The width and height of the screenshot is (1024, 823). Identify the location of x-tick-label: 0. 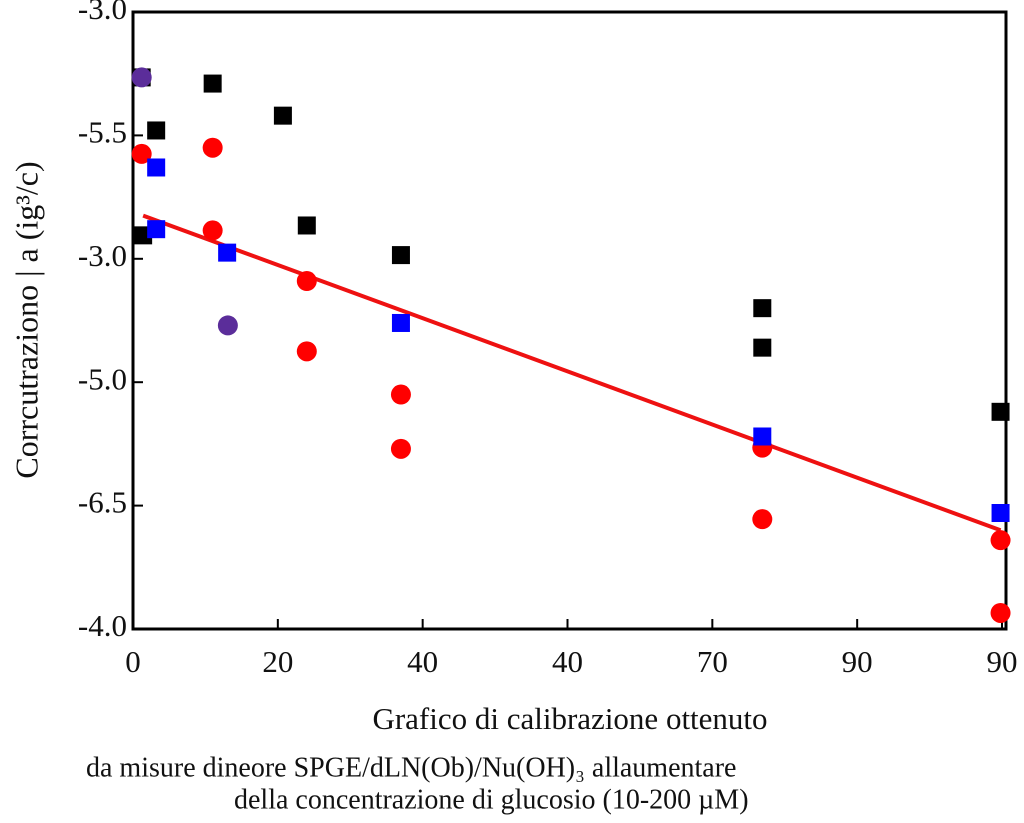
(133, 661).